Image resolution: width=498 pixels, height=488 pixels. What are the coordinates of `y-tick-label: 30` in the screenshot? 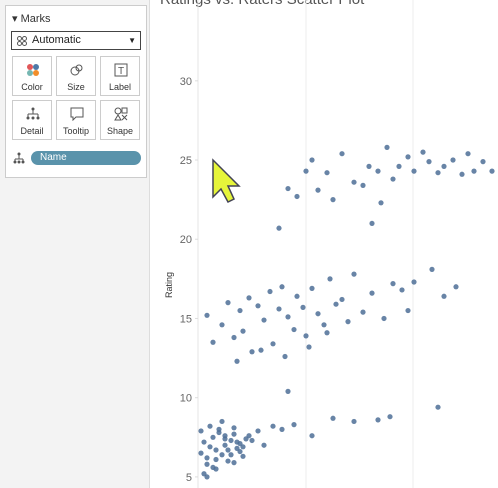 It's located at (186, 82).